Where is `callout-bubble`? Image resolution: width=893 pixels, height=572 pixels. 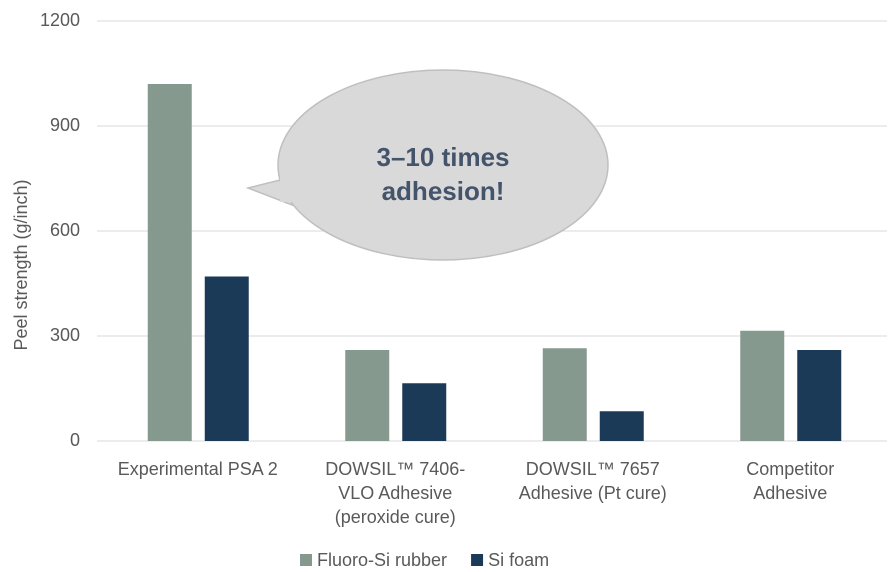
callout-bubble is located at coordinates (443, 165).